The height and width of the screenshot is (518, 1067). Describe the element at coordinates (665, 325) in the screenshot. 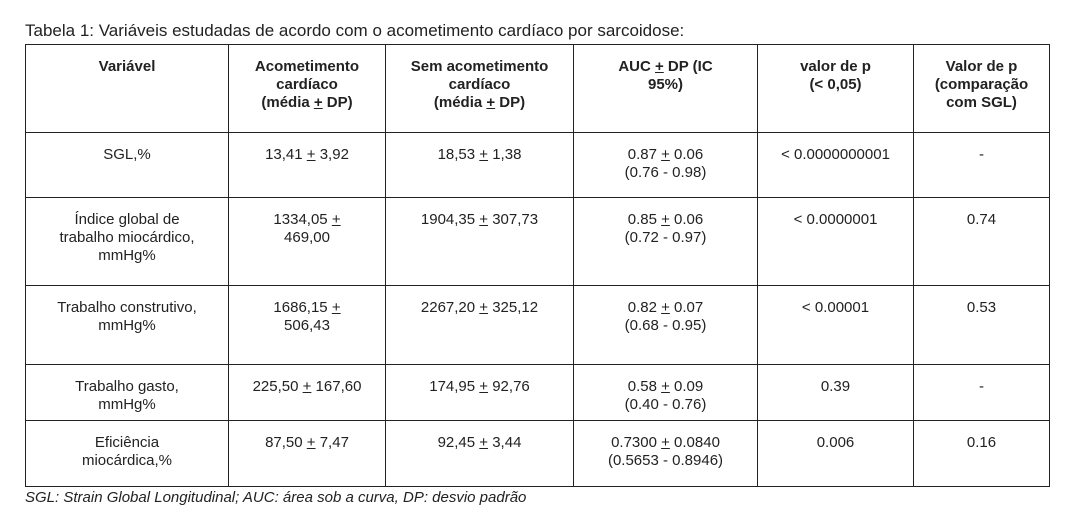

I see `cell: 0.82 + 0.07 (0.68 - 0.95)` at that location.